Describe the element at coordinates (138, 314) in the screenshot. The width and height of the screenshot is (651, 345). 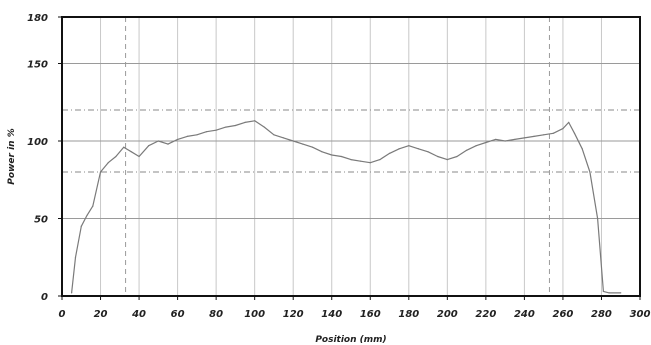
I see `x-tick-label: 40` at that location.